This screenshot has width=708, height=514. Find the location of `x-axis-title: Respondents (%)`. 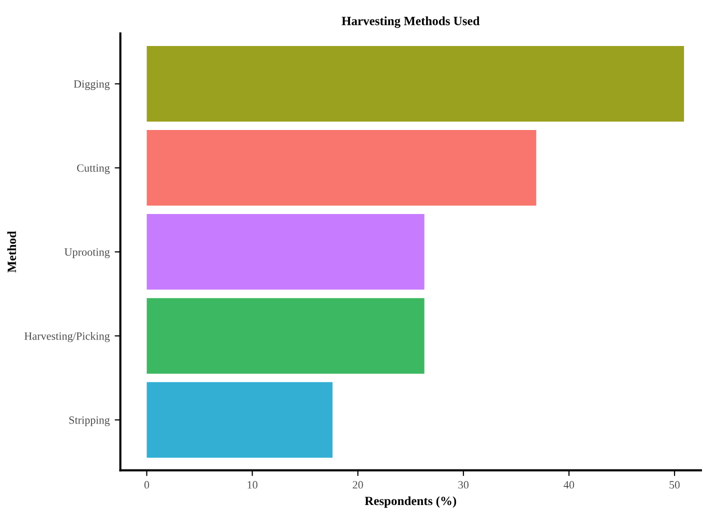

x-axis-title: Respondents (%) is located at coordinates (410, 502).